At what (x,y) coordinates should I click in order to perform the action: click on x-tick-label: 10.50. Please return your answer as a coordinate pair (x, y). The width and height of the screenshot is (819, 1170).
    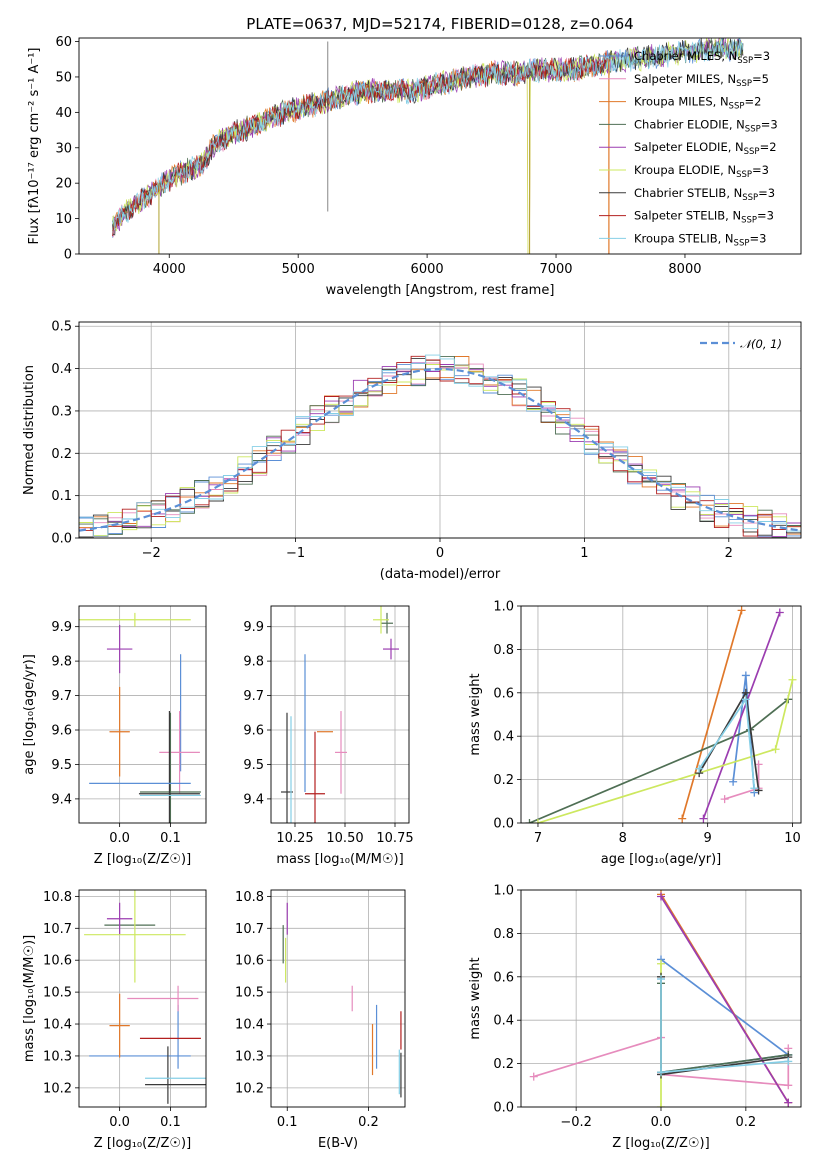
    Looking at the image, I should click on (344, 838).